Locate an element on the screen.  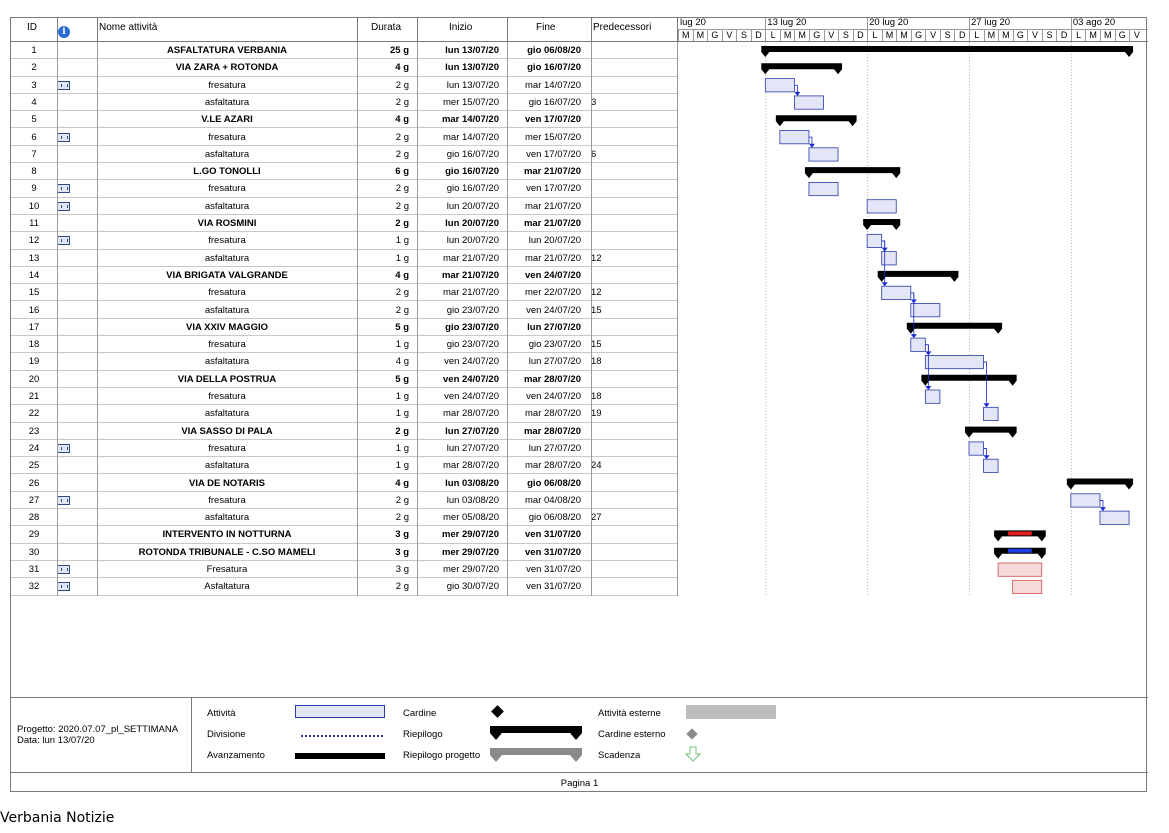
cell-start: mar 21/07/20 is located at coordinates (470, 275).